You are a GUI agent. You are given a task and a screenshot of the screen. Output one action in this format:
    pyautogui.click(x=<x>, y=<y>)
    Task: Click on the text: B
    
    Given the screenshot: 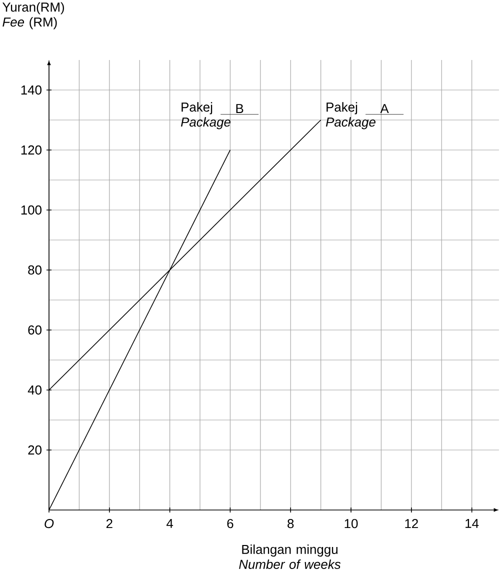 What is the action you would take?
    pyautogui.click(x=240, y=108)
    